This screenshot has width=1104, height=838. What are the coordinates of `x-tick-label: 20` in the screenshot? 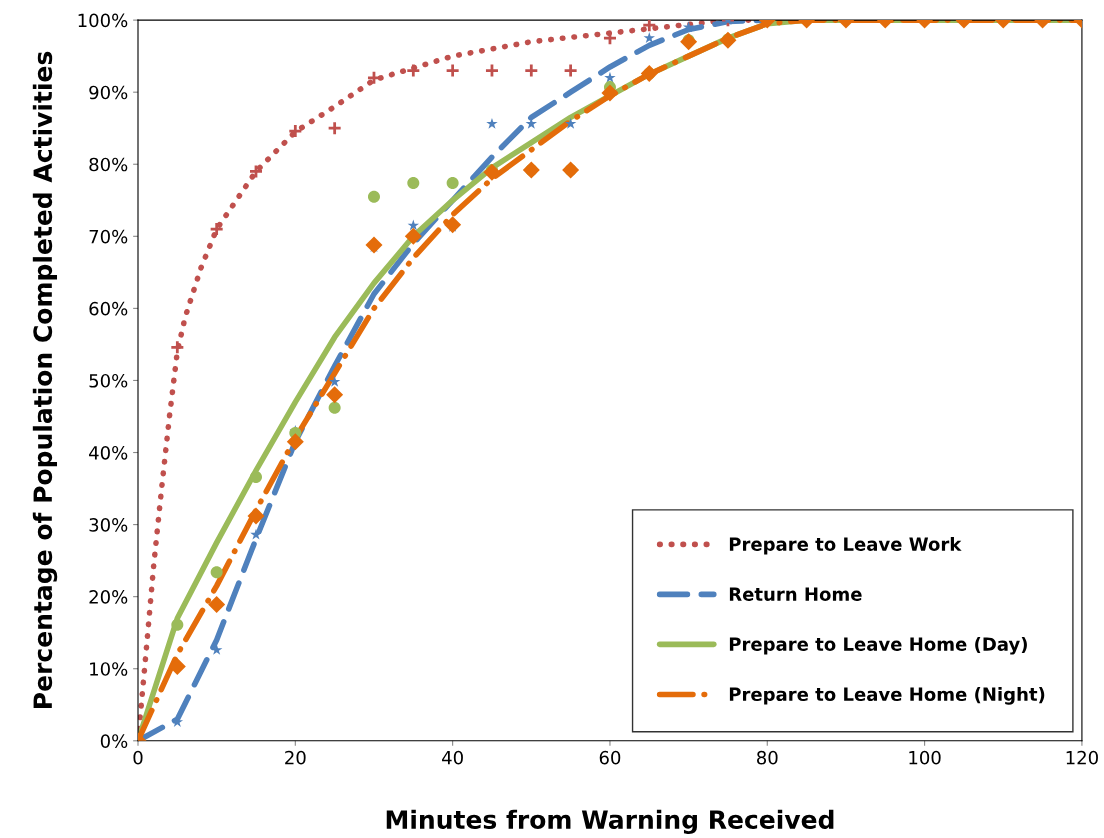 It's located at (295, 757).